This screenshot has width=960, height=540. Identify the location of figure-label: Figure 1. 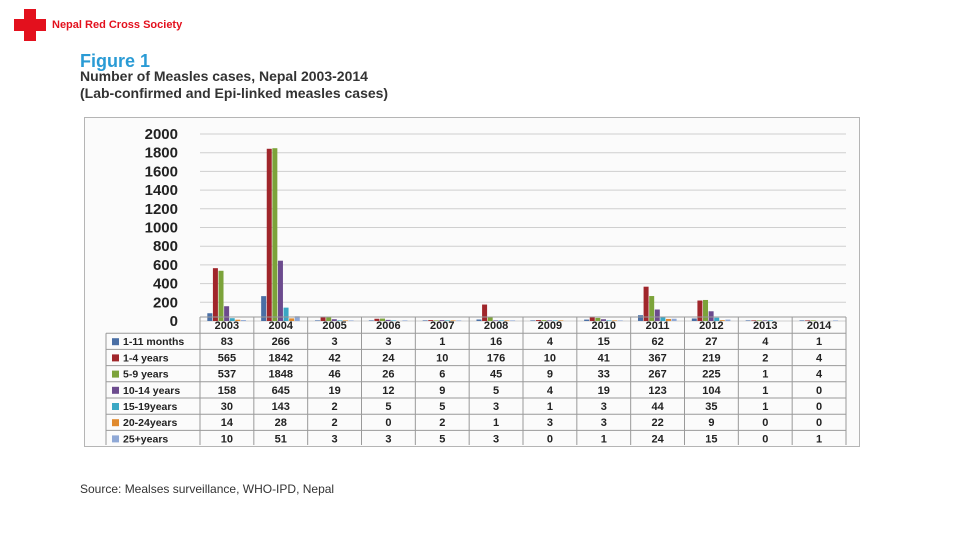
(115, 61).